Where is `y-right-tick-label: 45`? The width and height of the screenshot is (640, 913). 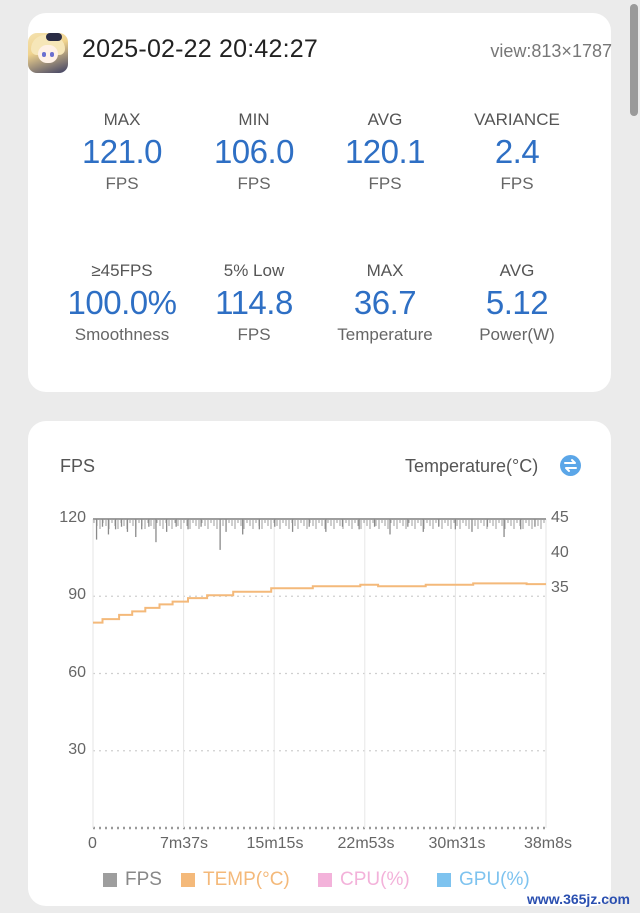 y-right-tick-label: 45 is located at coordinates (560, 517).